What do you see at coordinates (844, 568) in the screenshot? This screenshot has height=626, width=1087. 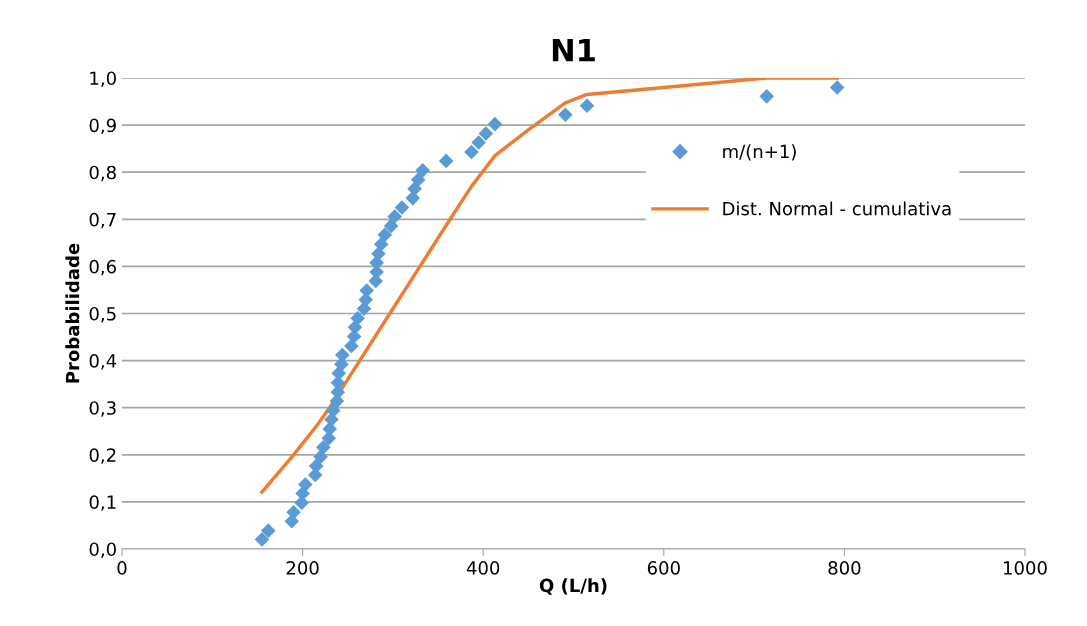 I see `x-tick-label: 800` at bounding box center [844, 568].